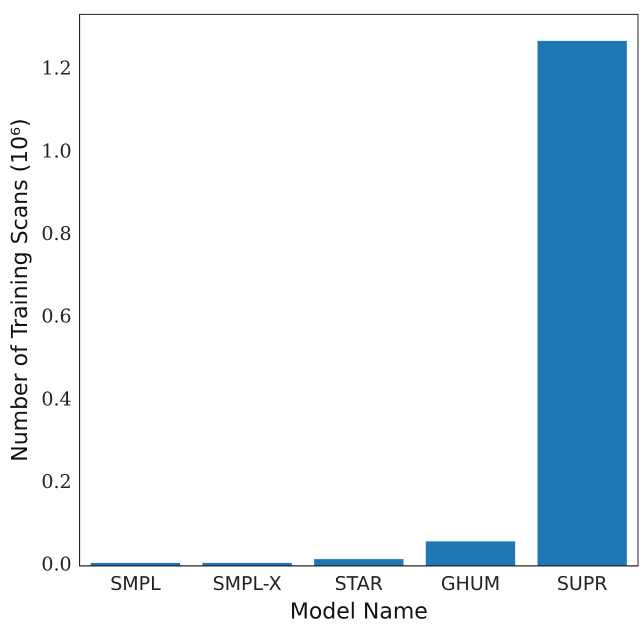 Image resolution: width=640 pixels, height=630 pixels. Describe the element at coordinates (56, 234) in the screenshot. I see `y-tick-label: 0.8` at that location.